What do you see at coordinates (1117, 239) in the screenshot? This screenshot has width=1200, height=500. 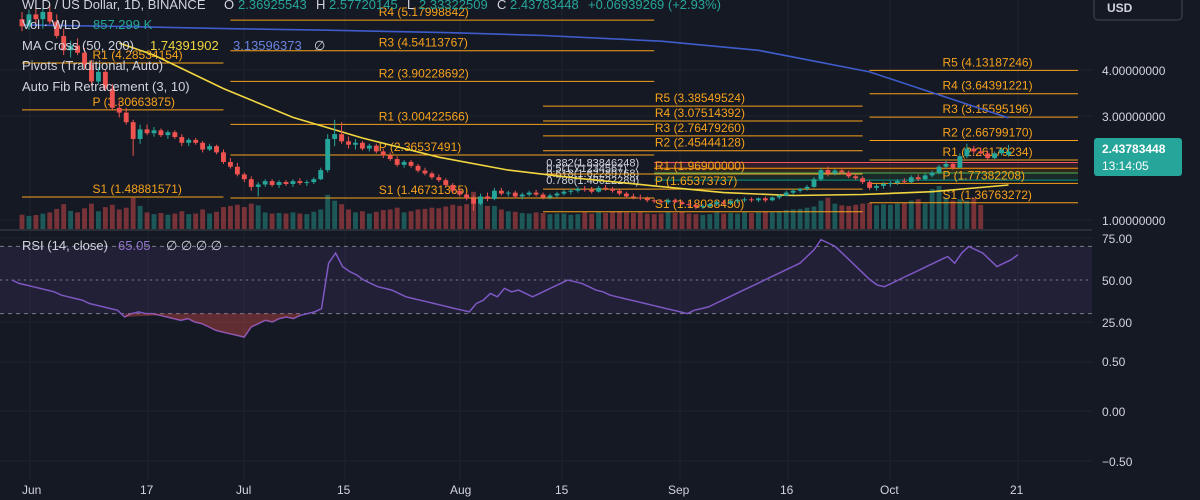 I see `rsi-tick: 75.00` at bounding box center [1117, 239].